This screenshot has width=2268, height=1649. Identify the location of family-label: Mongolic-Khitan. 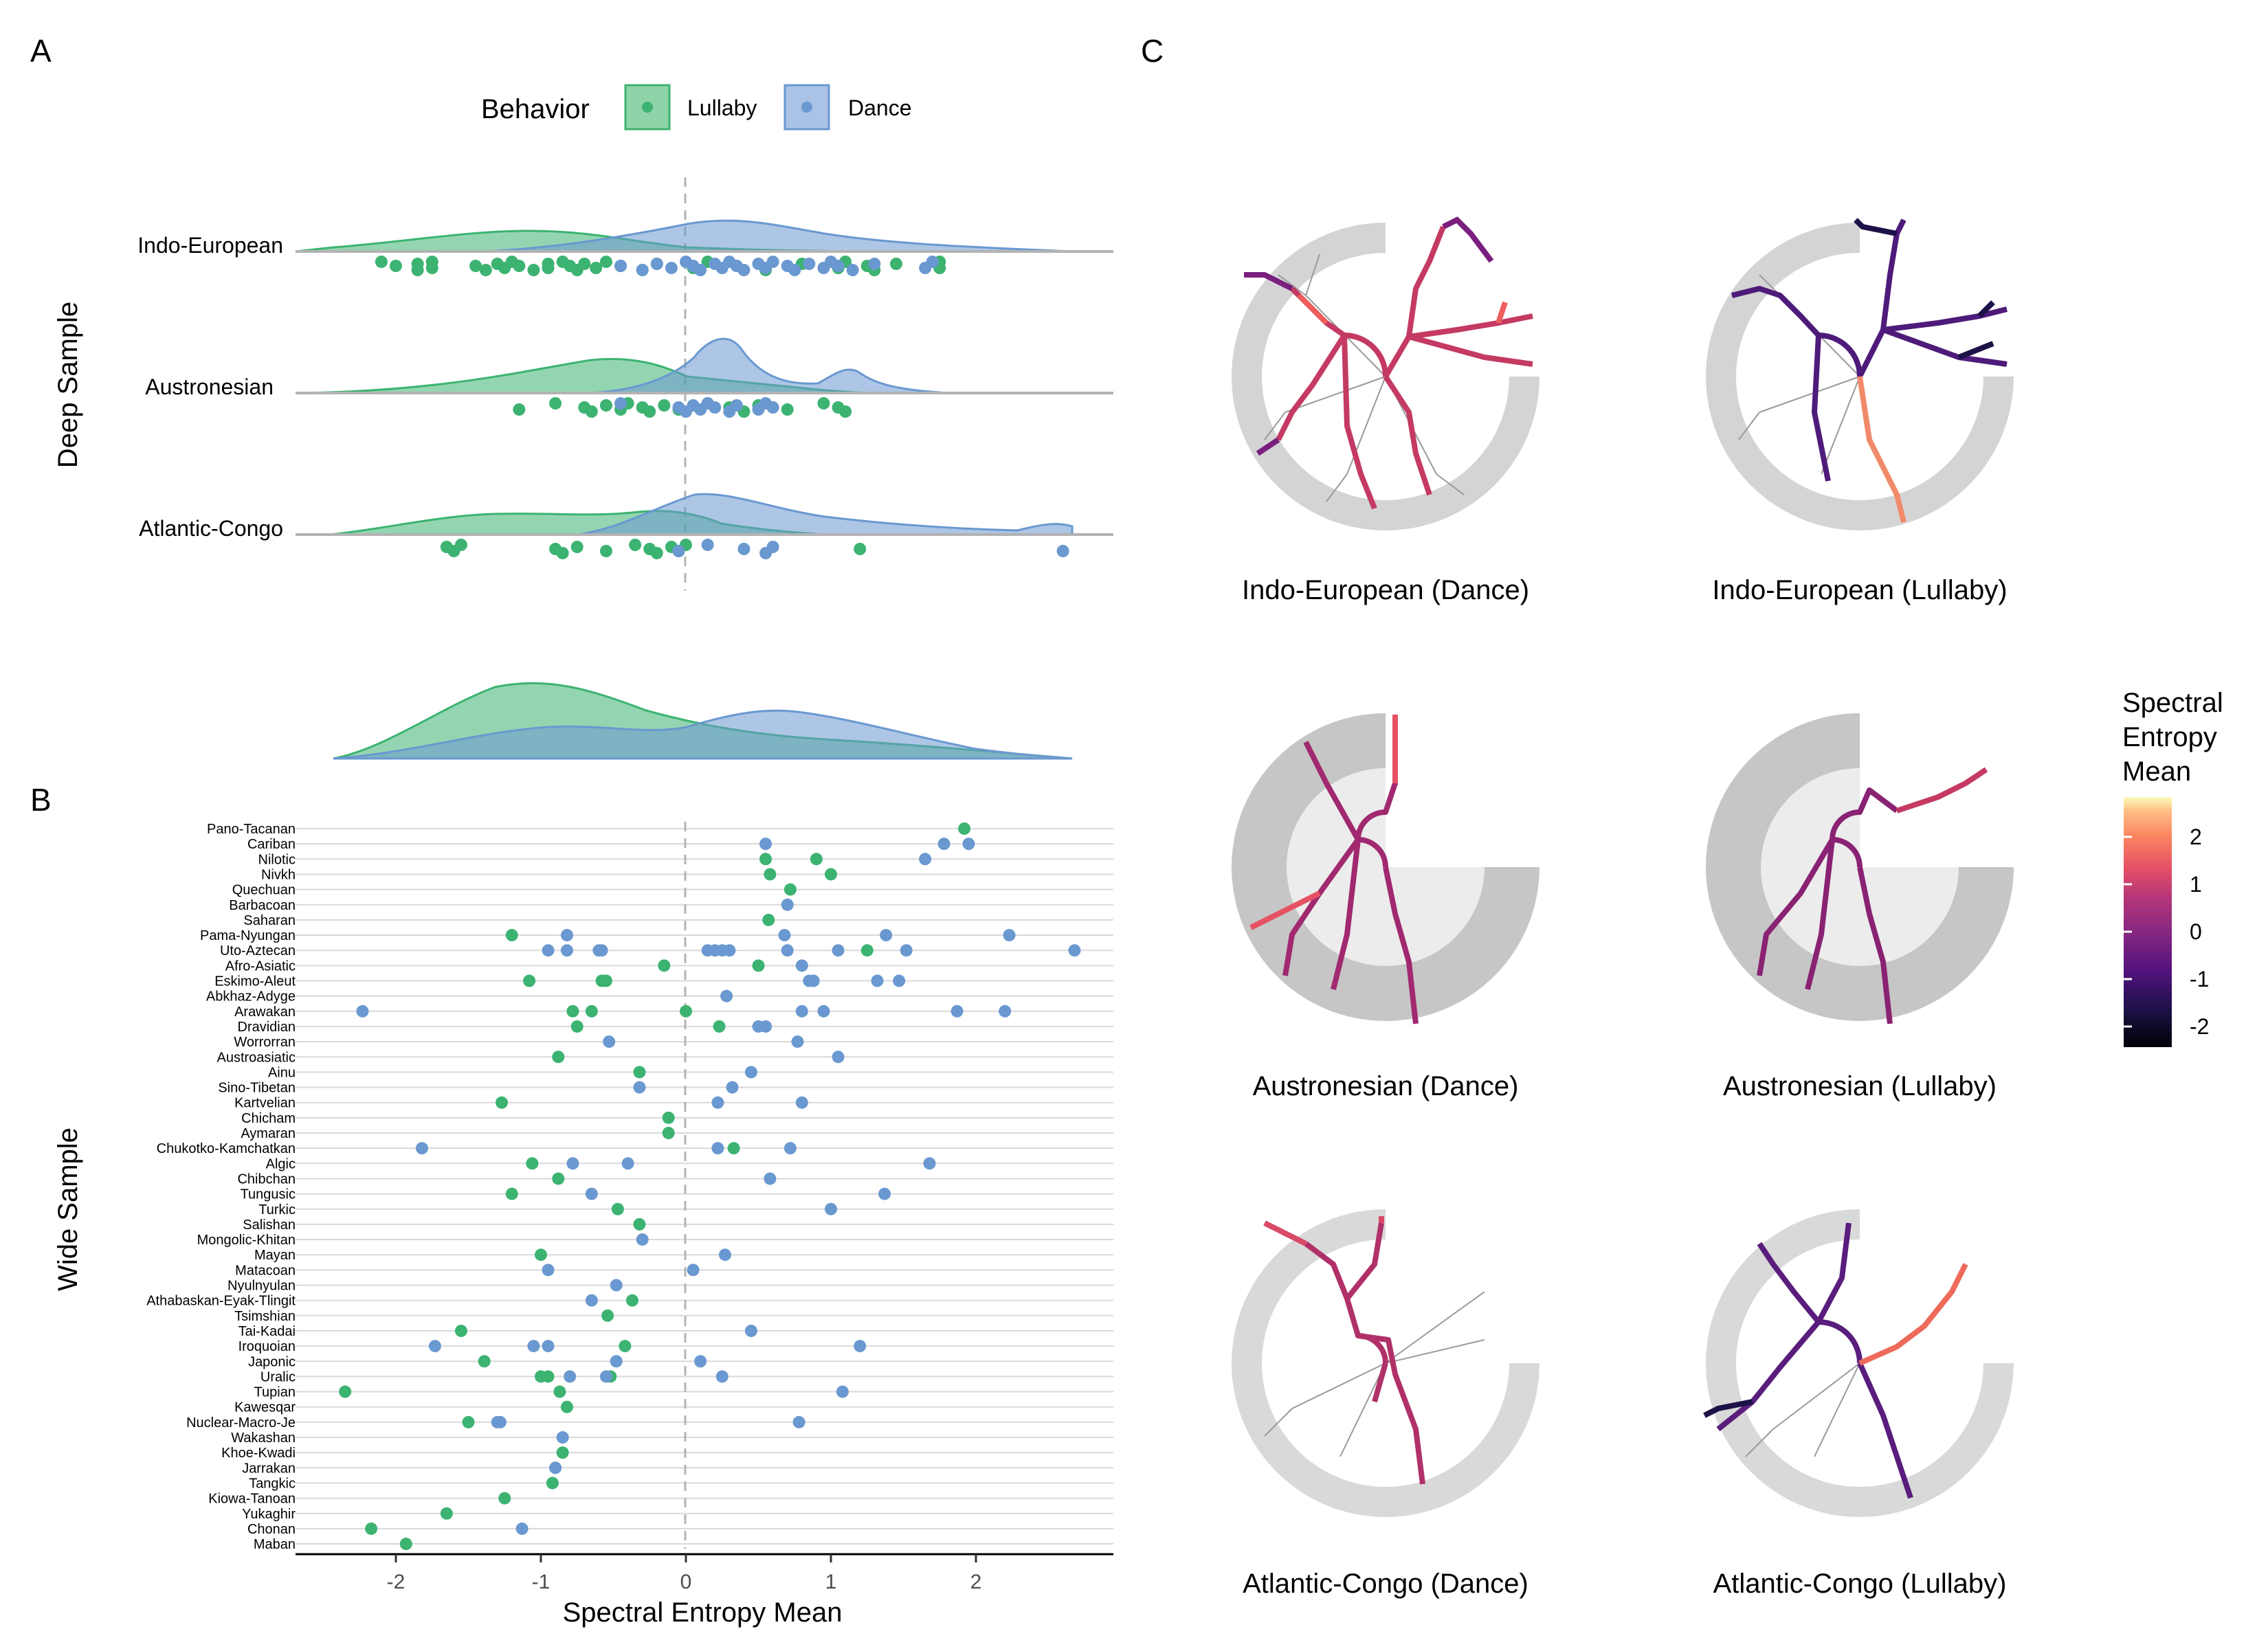
(246, 1240).